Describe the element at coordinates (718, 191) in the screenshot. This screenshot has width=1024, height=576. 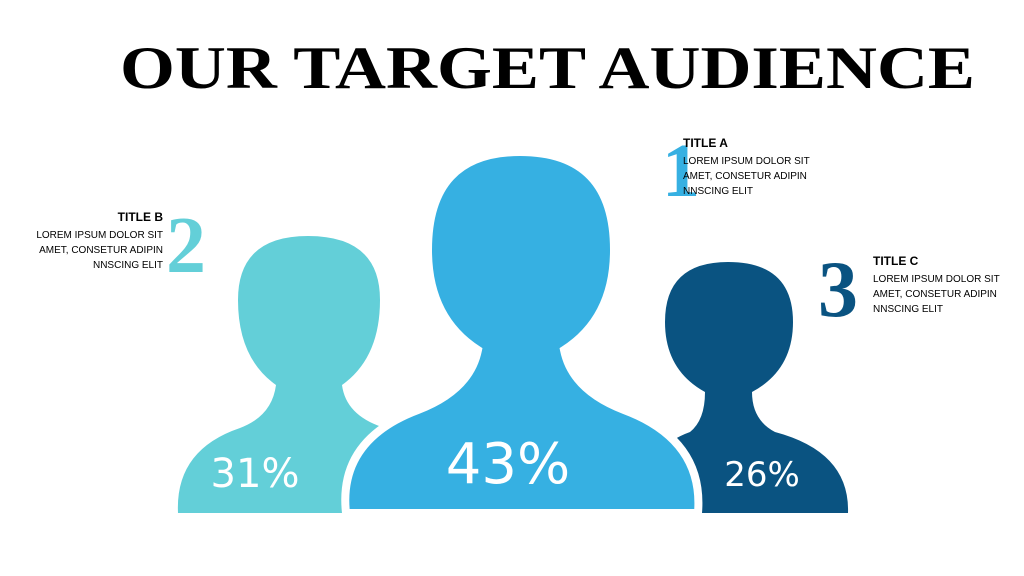
I see `item-text-a: NNSCING ELIT` at that location.